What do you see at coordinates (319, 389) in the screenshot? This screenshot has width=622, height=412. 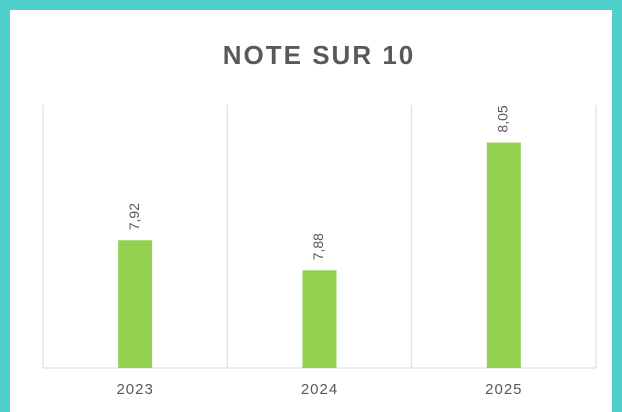 I see `x-tick-label: 2024` at bounding box center [319, 389].